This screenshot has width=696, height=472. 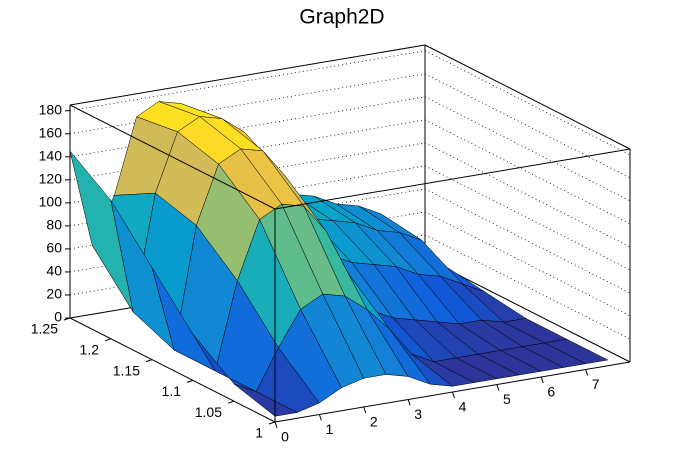 What do you see at coordinates (265, 400) in the screenshot?
I see `surface-patch` at bounding box center [265, 400].